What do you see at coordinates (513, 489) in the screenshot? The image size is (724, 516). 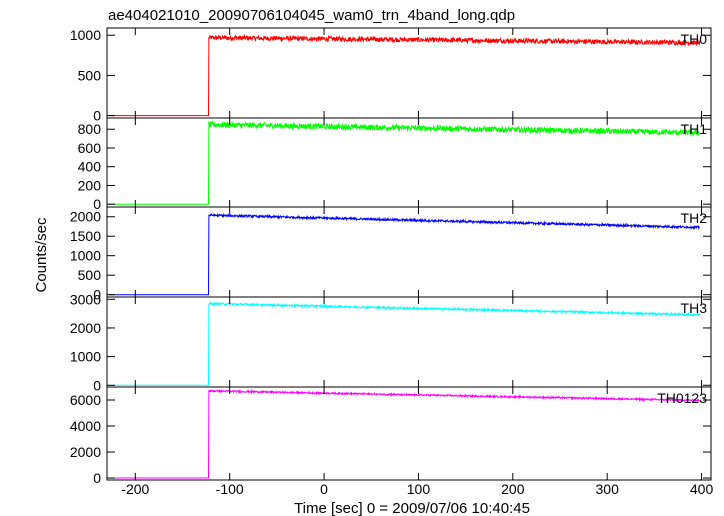 I see `x-tick-label: 200` at bounding box center [513, 489].